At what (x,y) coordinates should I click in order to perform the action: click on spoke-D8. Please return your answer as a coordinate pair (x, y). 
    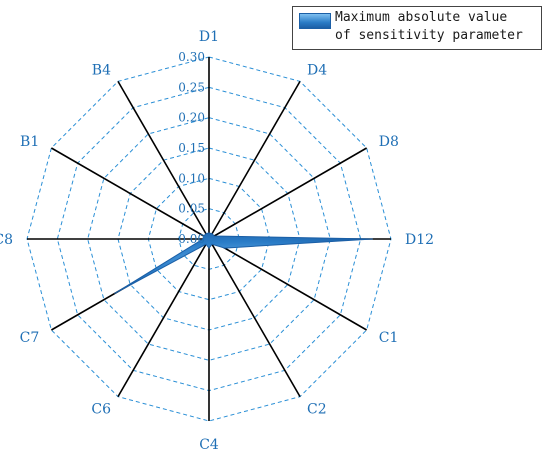
    Looking at the image, I should click on (288, 193).